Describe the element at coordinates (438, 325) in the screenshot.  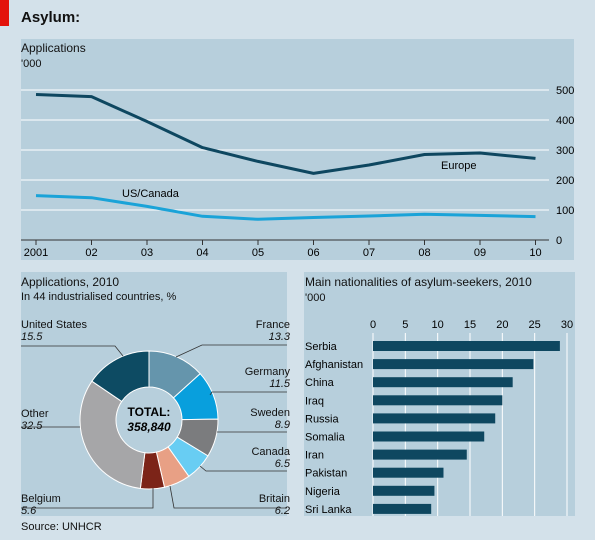
I see `bar-x-tick-10: 10` at that location.